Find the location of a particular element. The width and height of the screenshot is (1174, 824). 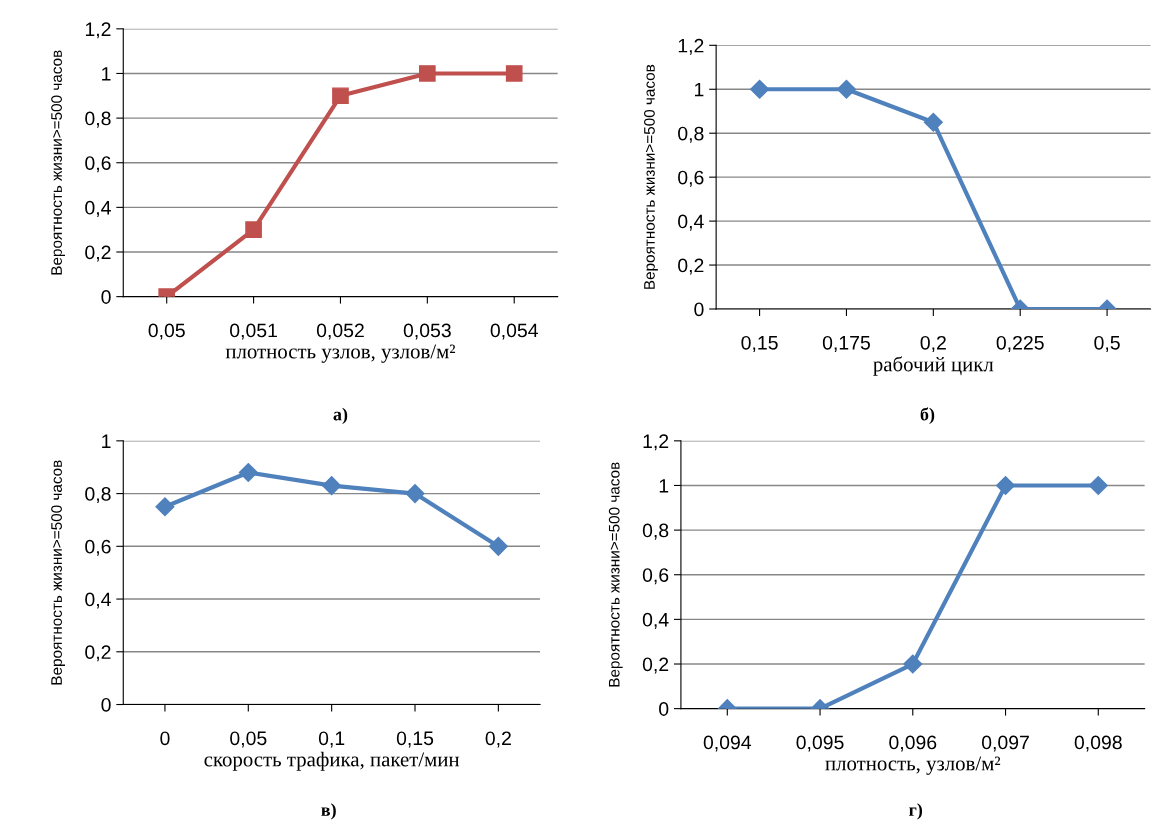

text: а) is located at coordinates (340, 416).